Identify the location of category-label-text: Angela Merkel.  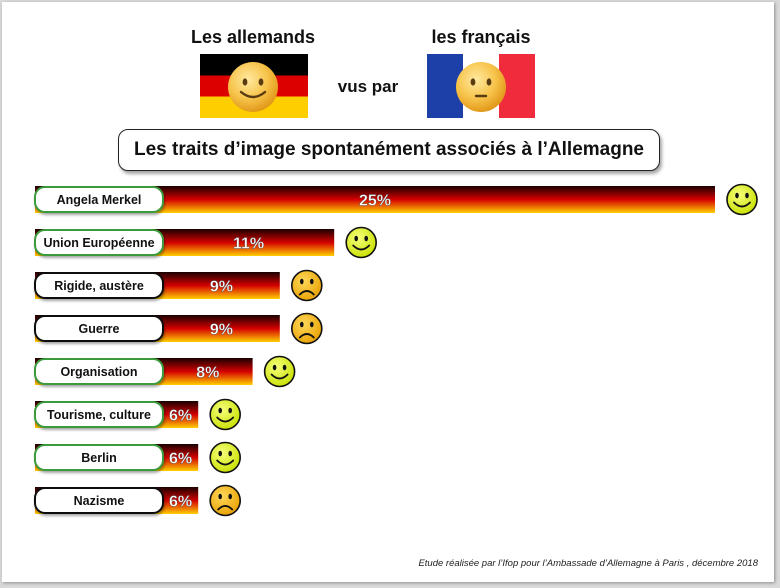
(99, 200).